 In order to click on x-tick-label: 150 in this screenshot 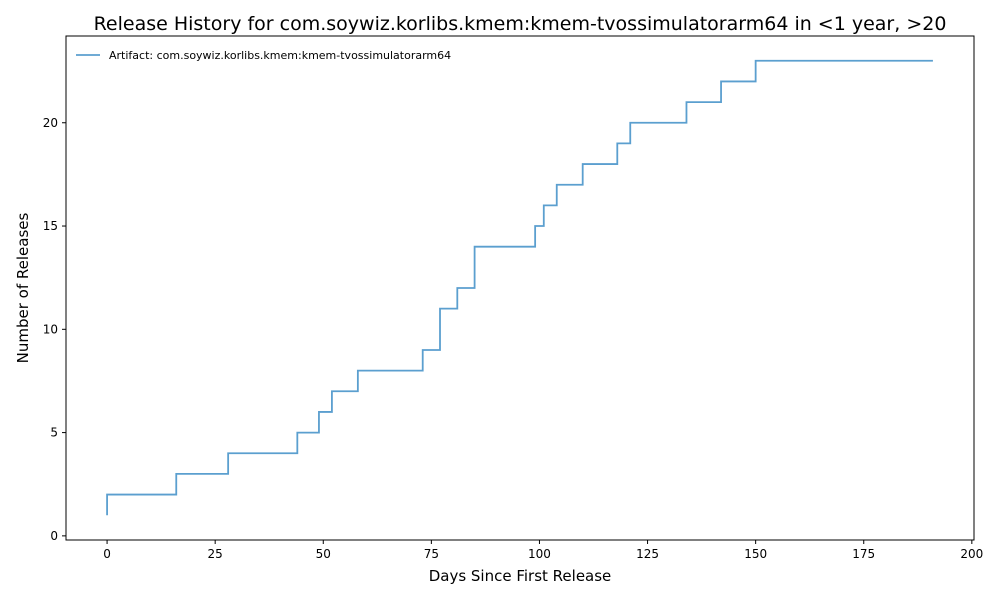, I will do `click(755, 554)`.